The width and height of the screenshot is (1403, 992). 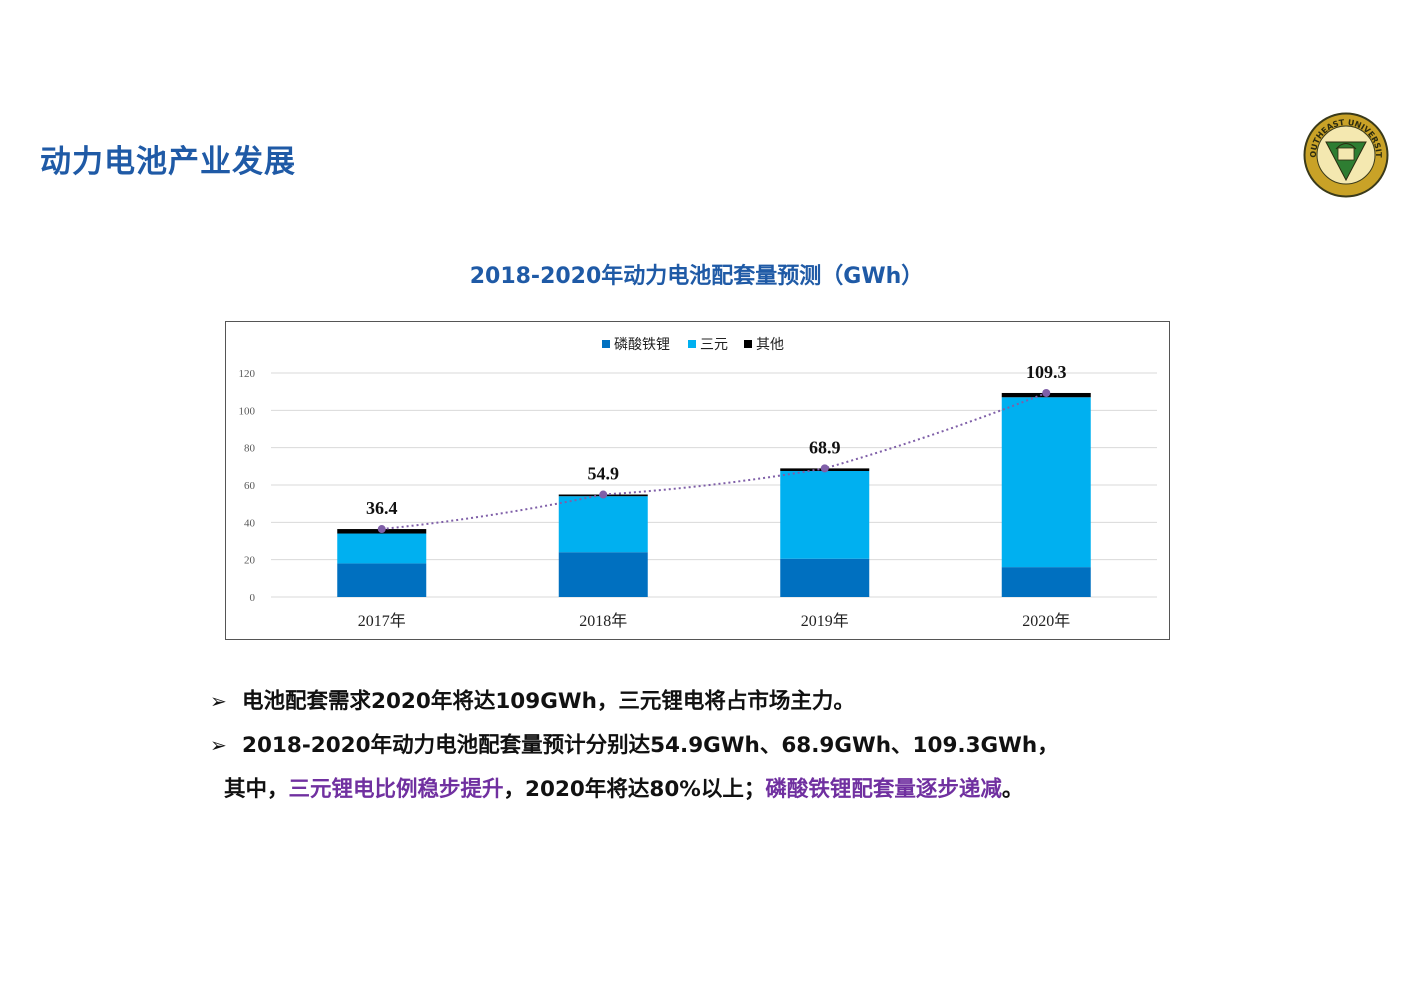 What do you see at coordinates (1046, 372) in the screenshot?
I see `data-label-total: 109.3` at bounding box center [1046, 372].